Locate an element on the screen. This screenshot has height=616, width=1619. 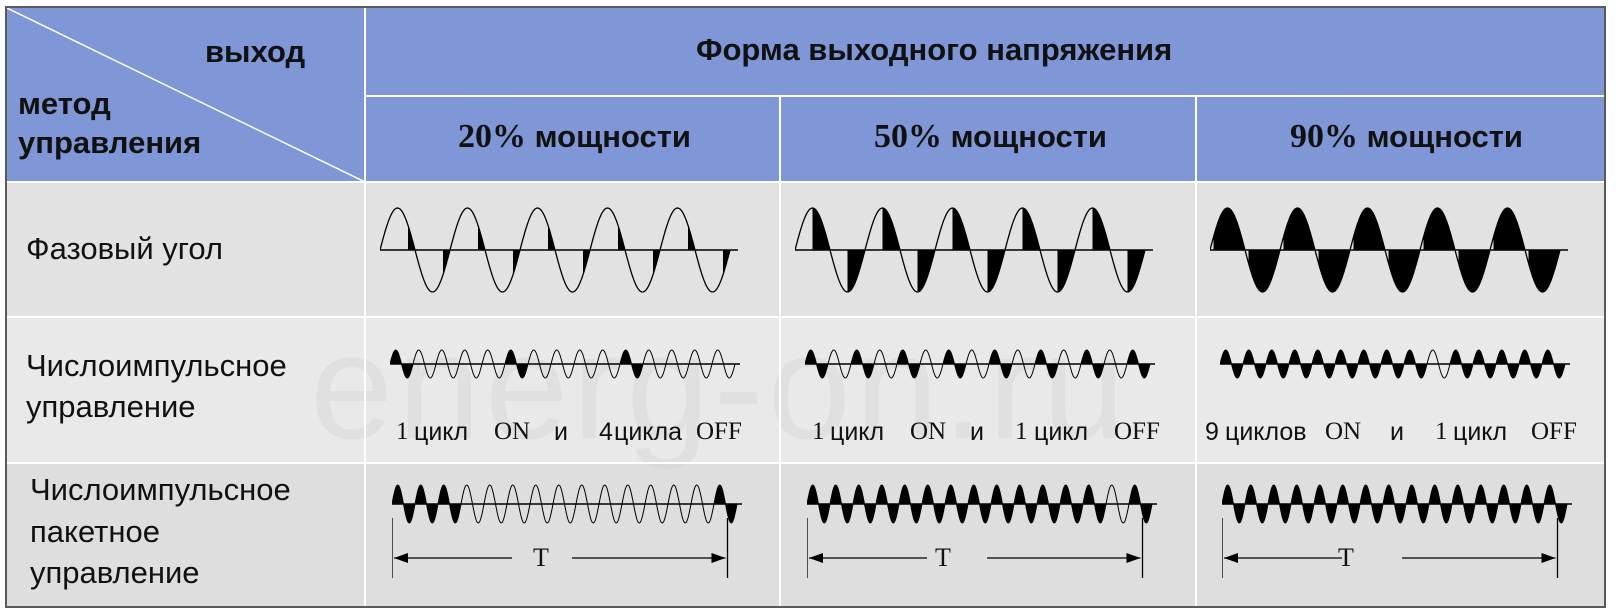
pulse-caption-90: 9 циклов ON и 1 цикл OFF is located at coordinates (1400, 434).